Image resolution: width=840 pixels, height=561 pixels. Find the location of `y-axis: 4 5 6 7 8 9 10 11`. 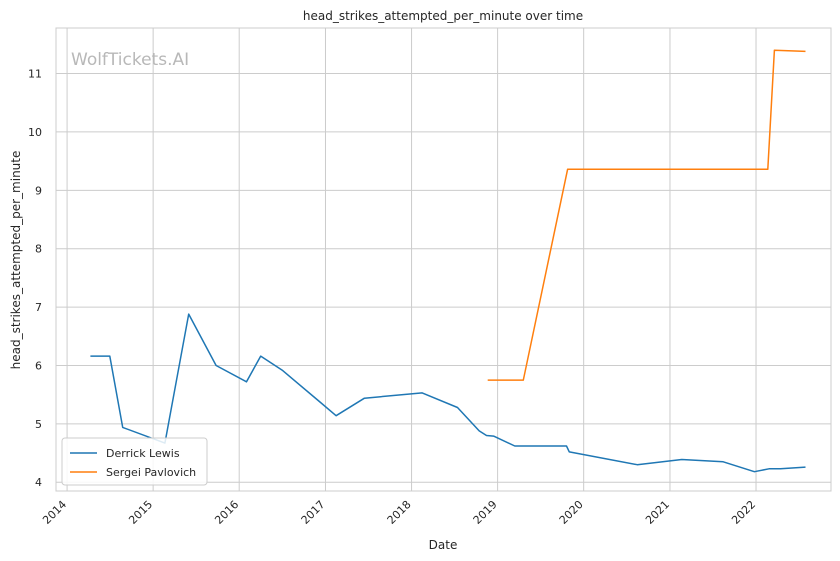

y-axis: 4 5 6 7 8 9 10 11 is located at coordinates (35, 279).